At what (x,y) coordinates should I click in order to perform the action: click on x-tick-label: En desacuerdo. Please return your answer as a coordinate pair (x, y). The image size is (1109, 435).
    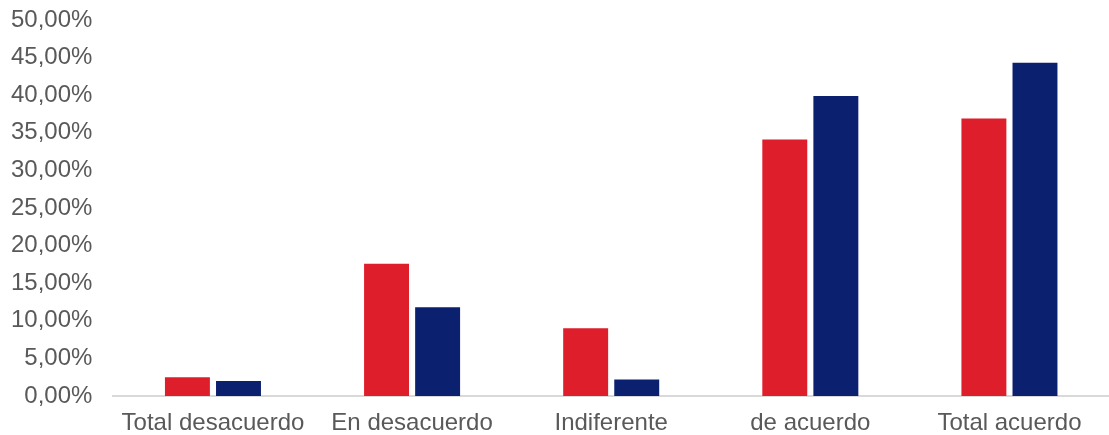
    Looking at the image, I should click on (412, 421).